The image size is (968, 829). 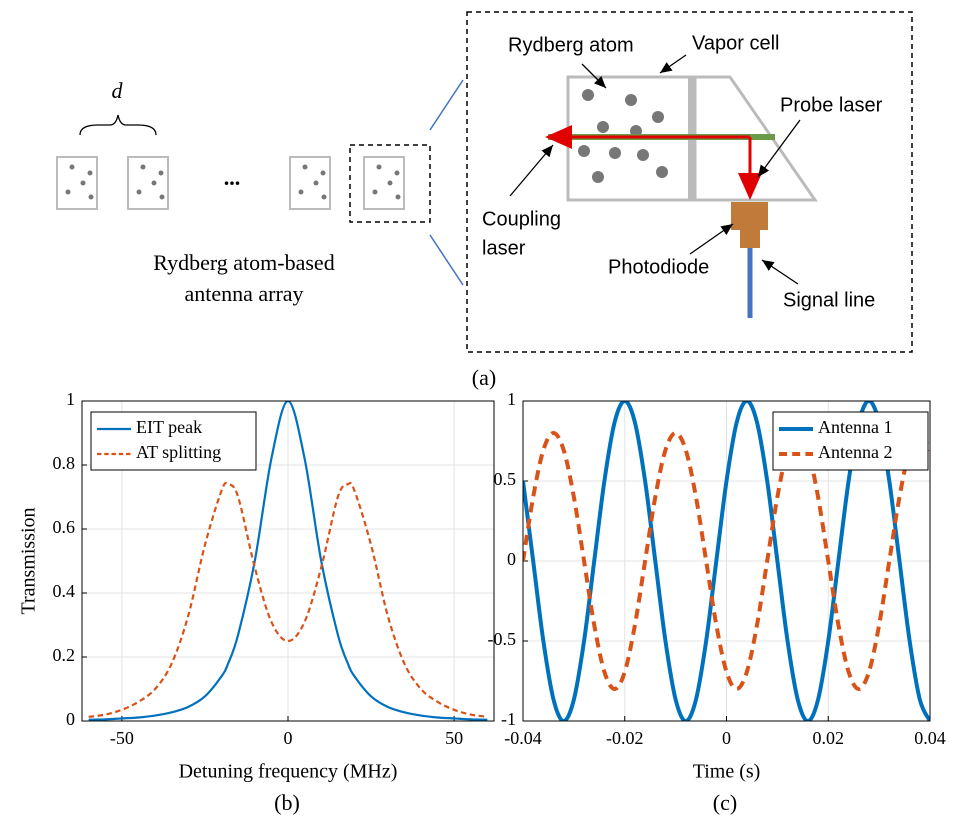 What do you see at coordinates (118, 125) in the screenshot?
I see `brace` at bounding box center [118, 125].